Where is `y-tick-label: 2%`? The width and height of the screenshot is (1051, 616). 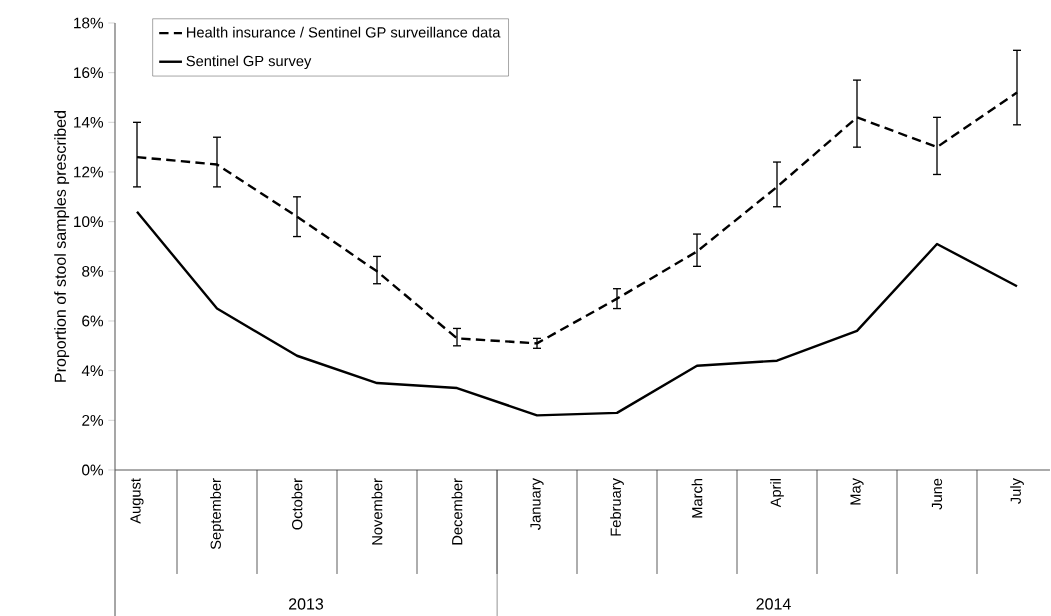
y-tick-label: 2% is located at coordinates (93, 420).